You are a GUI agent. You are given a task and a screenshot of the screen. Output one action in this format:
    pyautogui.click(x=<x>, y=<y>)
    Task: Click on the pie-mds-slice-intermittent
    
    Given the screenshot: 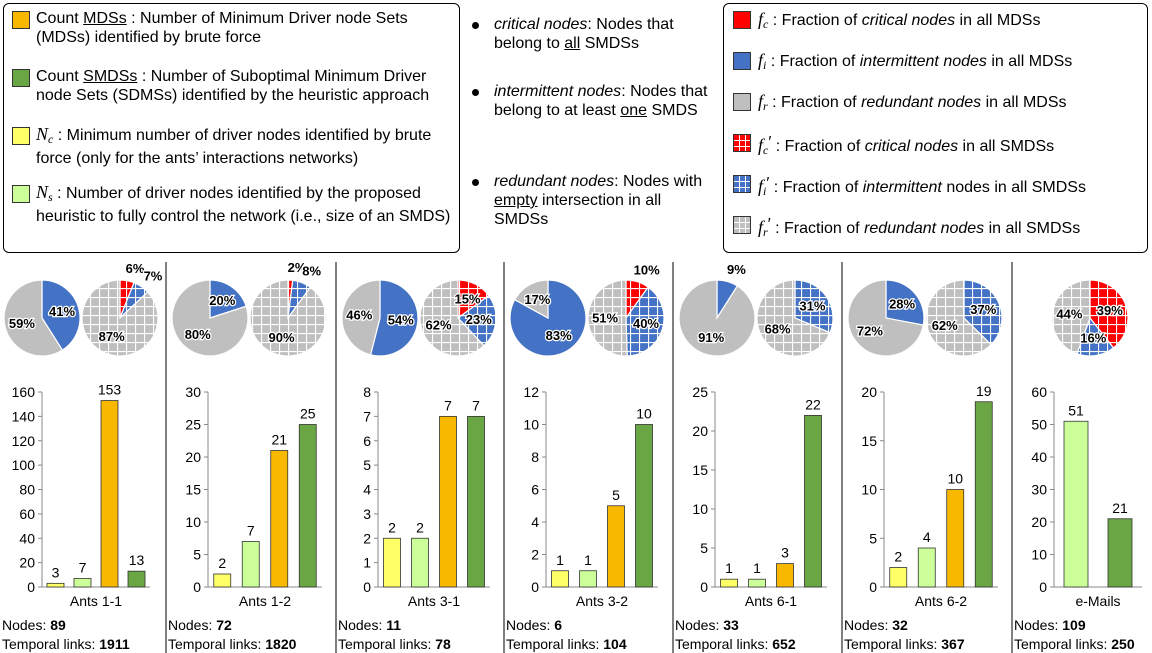 What is the action you would take?
    pyautogui.click(x=394, y=318)
    